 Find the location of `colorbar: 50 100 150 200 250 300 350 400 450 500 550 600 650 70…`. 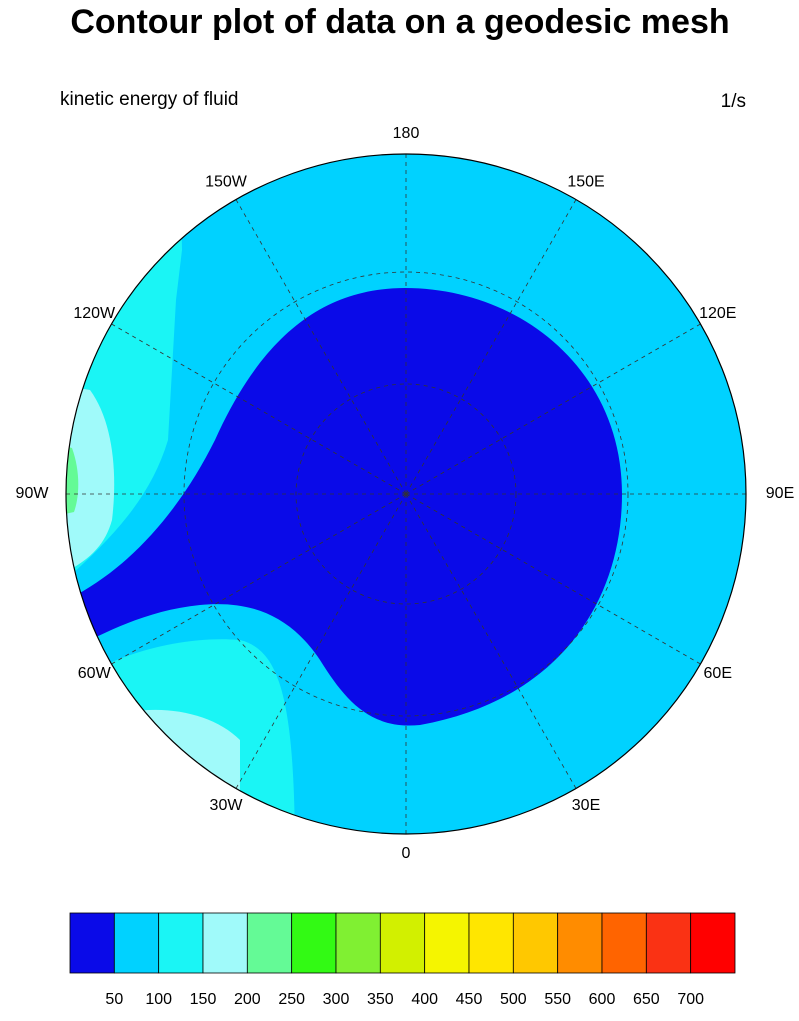

colorbar: 50 100 150 200 250 300 350 400 450 500 550 600 650 70… is located at coordinates (402, 960).